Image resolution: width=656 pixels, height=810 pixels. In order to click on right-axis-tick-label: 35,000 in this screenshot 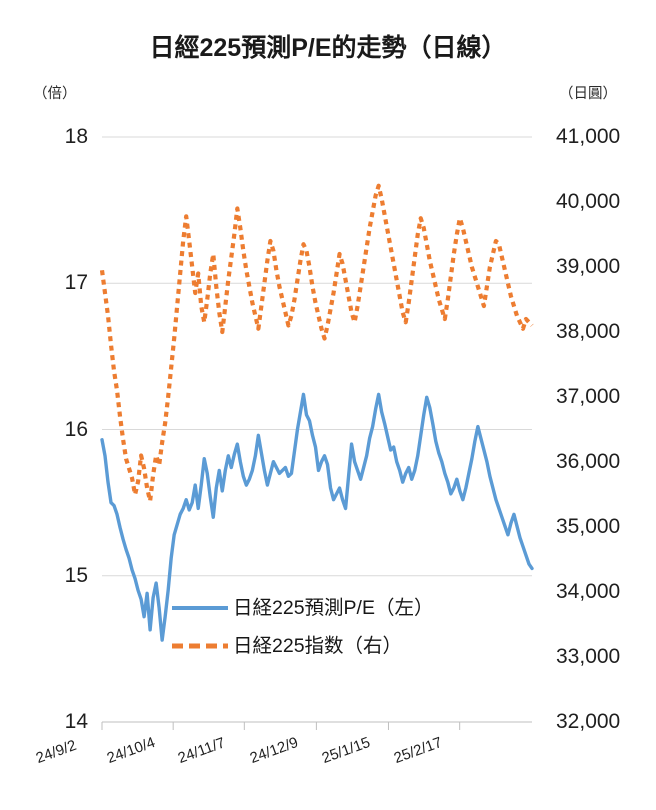, I will do `click(588, 526)`.